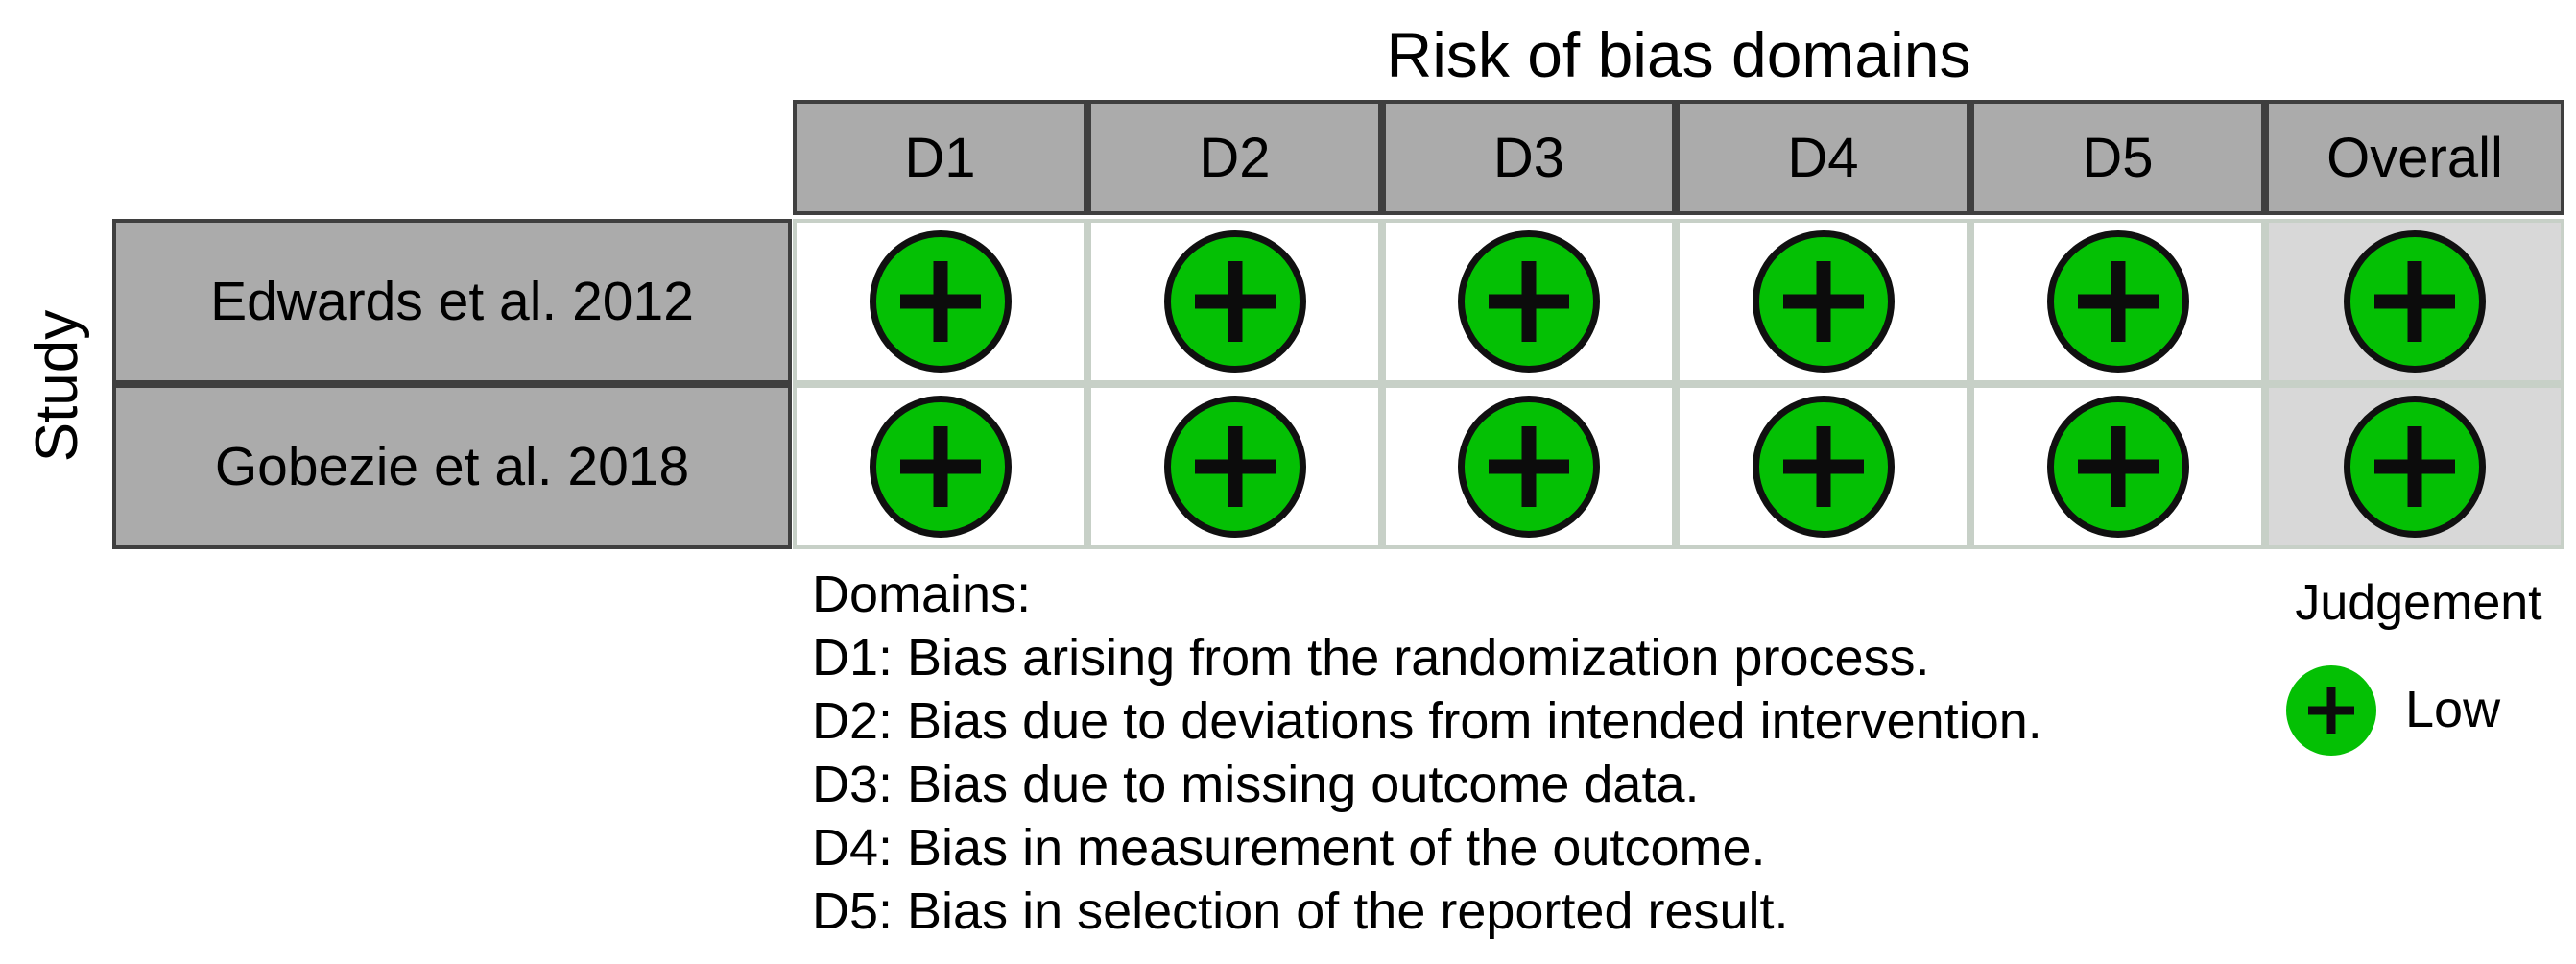 The image size is (2576, 964). Describe the element at coordinates (2418, 603) in the screenshot. I see `judgement-legend-title: Judgement` at that location.